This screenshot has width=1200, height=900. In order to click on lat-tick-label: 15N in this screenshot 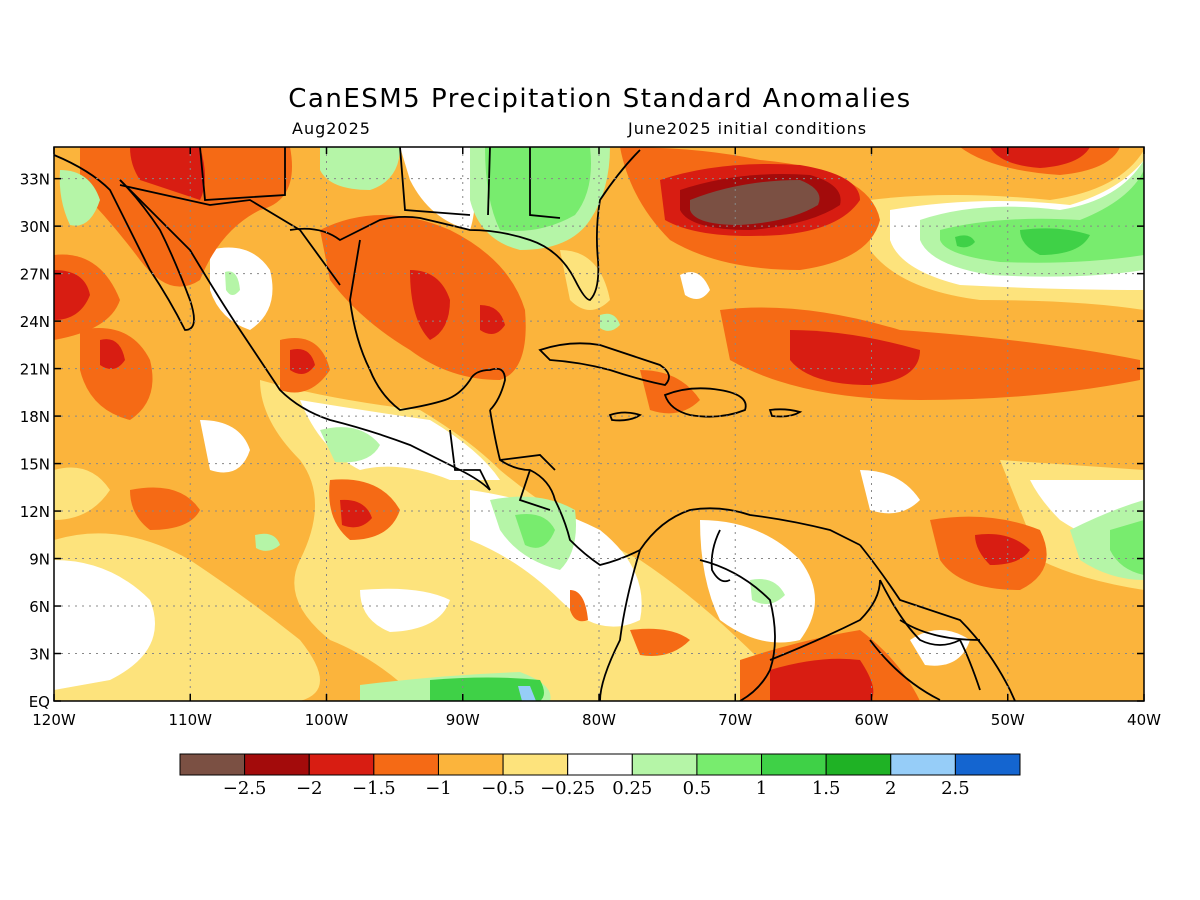, I will do `click(35, 465)`.